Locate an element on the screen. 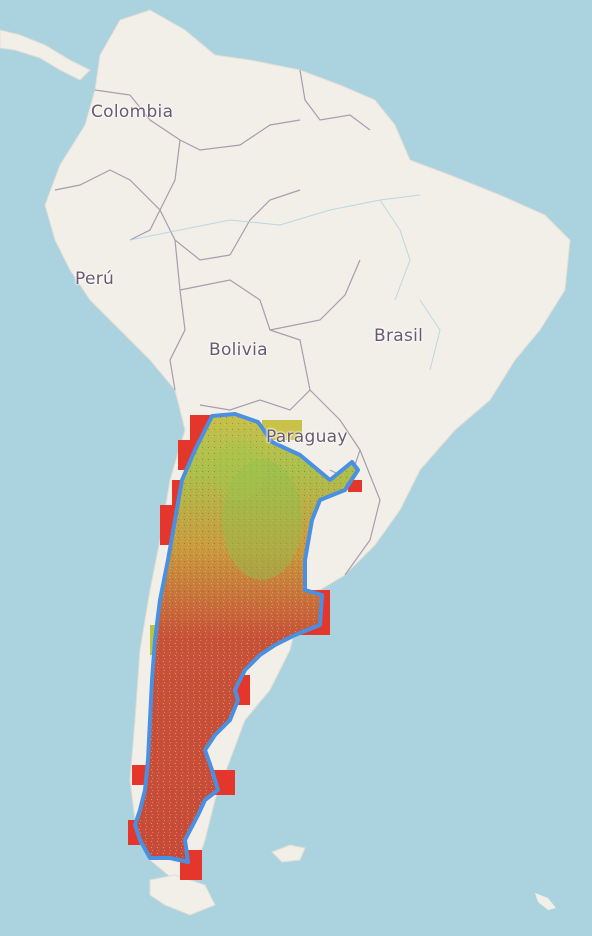 This screenshot has width=592, height=936. falklands-landmass is located at coordinates (288, 853).